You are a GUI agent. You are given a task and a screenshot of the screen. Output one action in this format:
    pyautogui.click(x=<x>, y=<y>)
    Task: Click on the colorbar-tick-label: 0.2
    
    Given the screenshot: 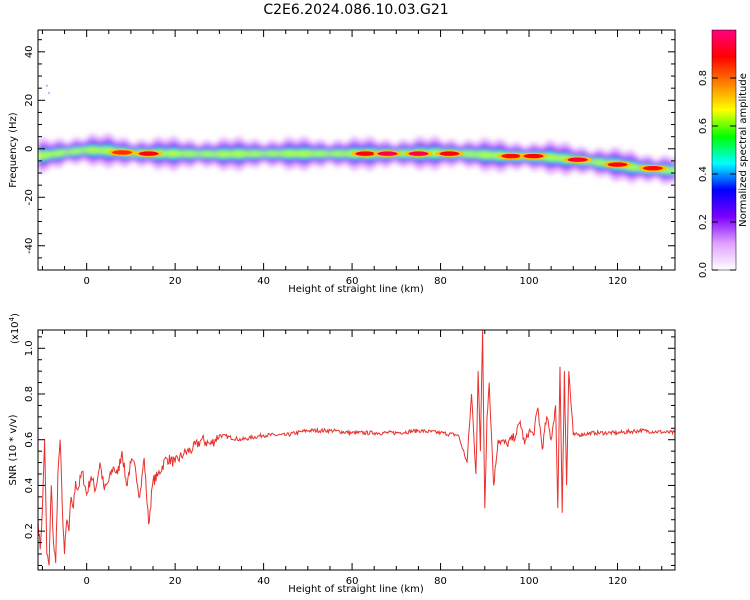 What is the action you would take?
    pyautogui.click(x=703, y=222)
    